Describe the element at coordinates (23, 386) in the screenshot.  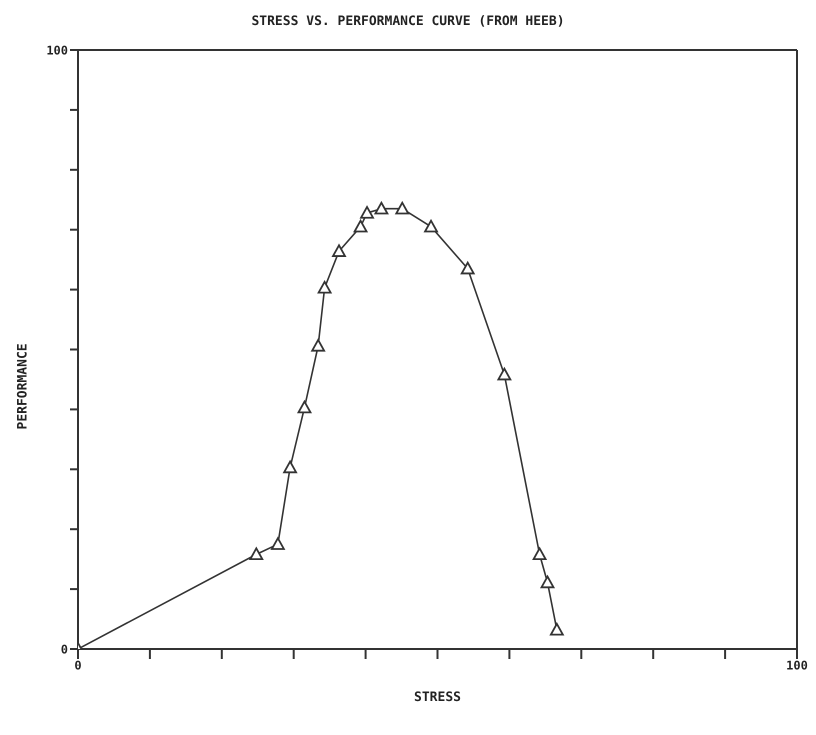
I see `y-axis-title: PERFORMANCE` at that location.